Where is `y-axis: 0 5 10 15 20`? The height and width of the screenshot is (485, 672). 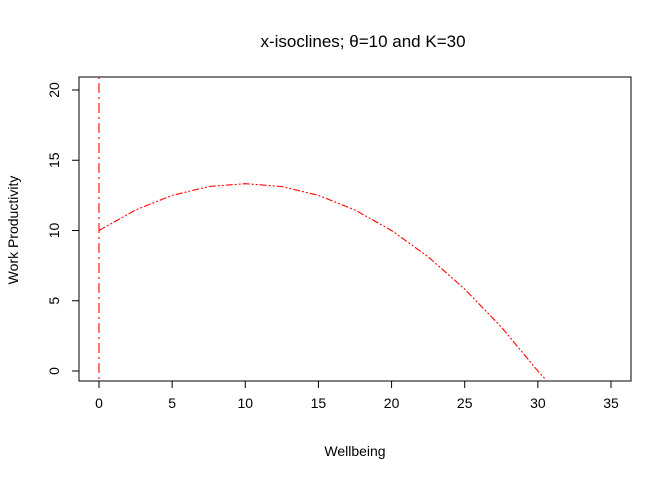 y-axis: 0 5 10 15 20 is located at coordinates (63, 228).